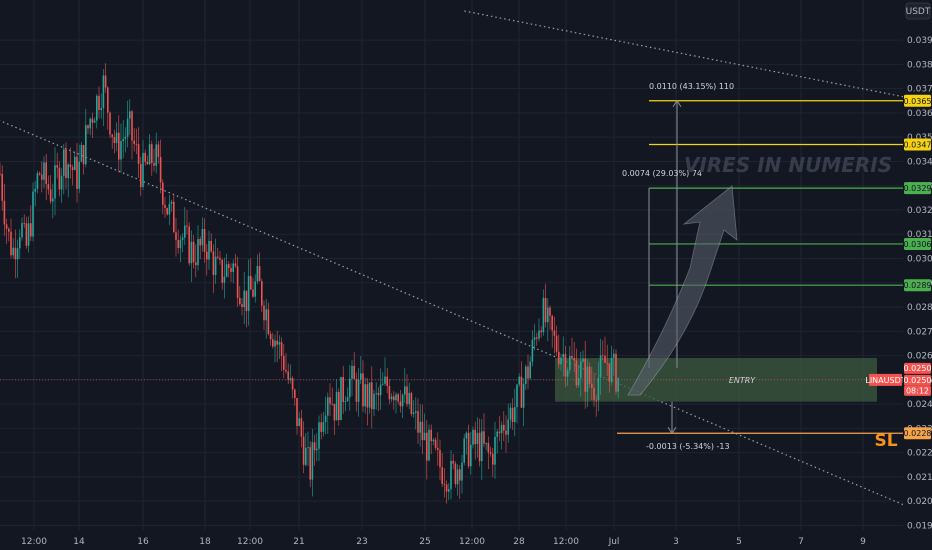 This screenshot has height=550, width=932. Describe the element at coordinates (917, 285) in the screenshot. I see `level-tag-0.0289` at that location.